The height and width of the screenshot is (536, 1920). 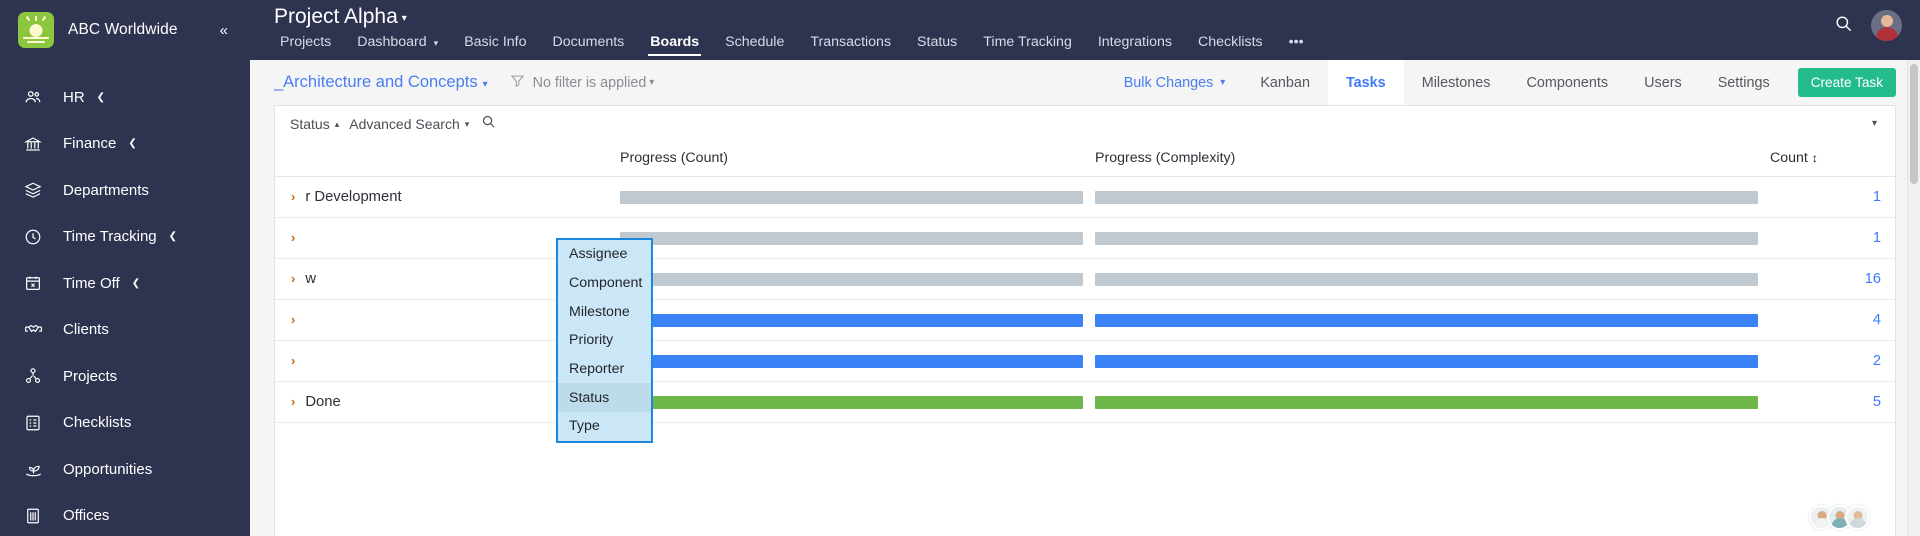 I want to click on tab-label: Status, so click(x=937, y=42).